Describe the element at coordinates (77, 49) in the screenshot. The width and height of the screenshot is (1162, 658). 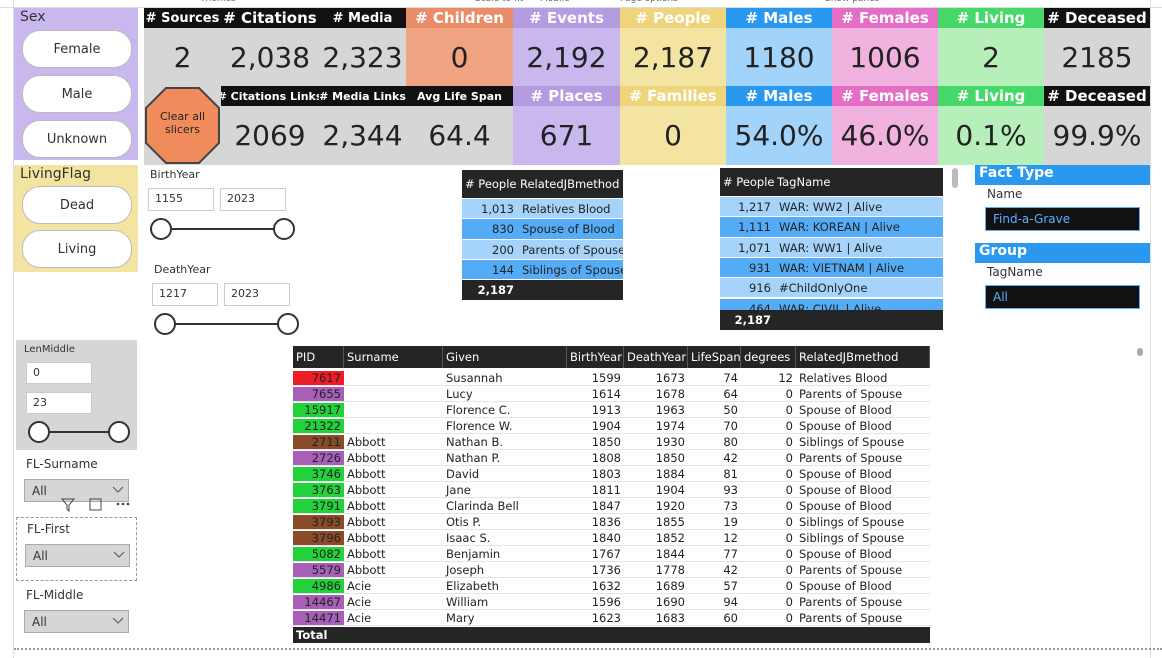
I see `slicer-option: Female` at that location.